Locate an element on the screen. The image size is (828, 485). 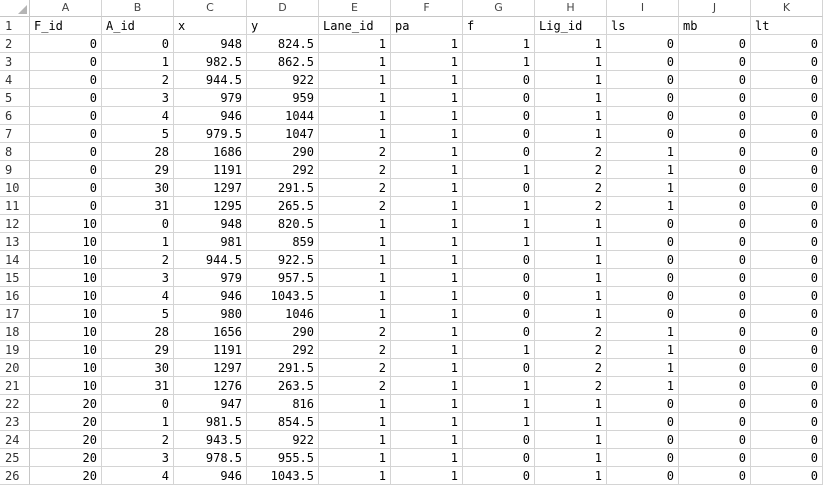
data-cell: 816 is located at coordinates (283, 404).